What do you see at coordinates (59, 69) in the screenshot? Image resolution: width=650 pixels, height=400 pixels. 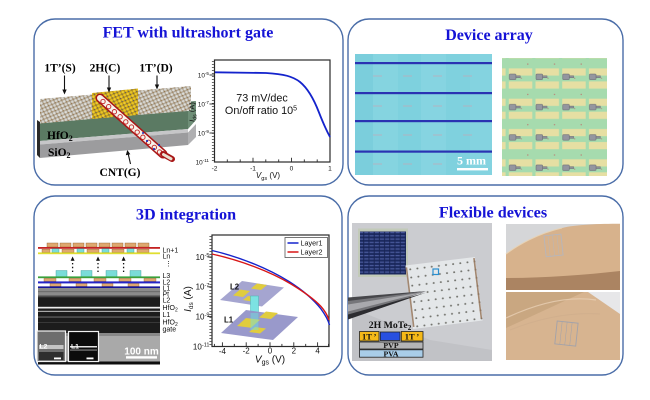 I see `svg-text: 1T’(S)` at bounding box center [59, 69].